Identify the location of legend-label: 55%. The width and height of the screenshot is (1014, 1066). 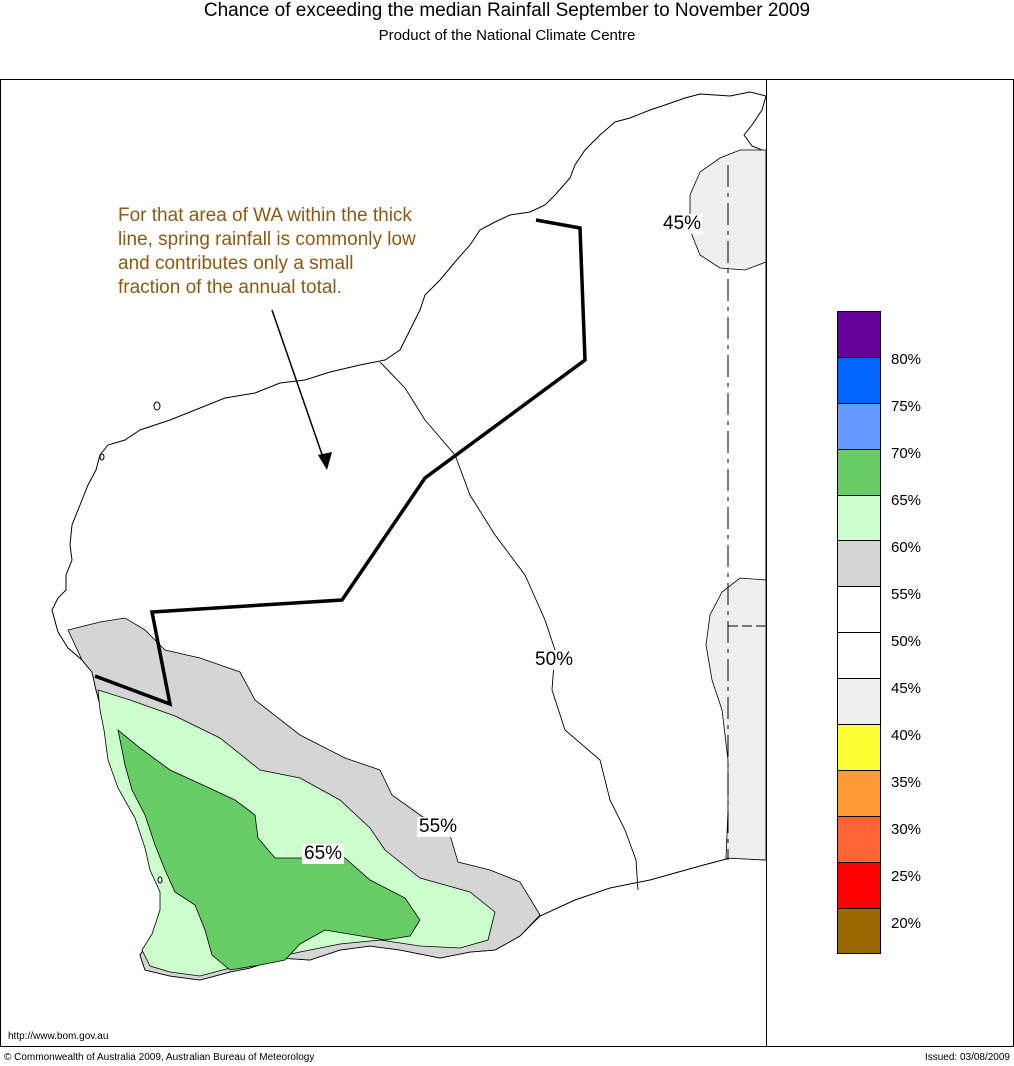
(906, 594).